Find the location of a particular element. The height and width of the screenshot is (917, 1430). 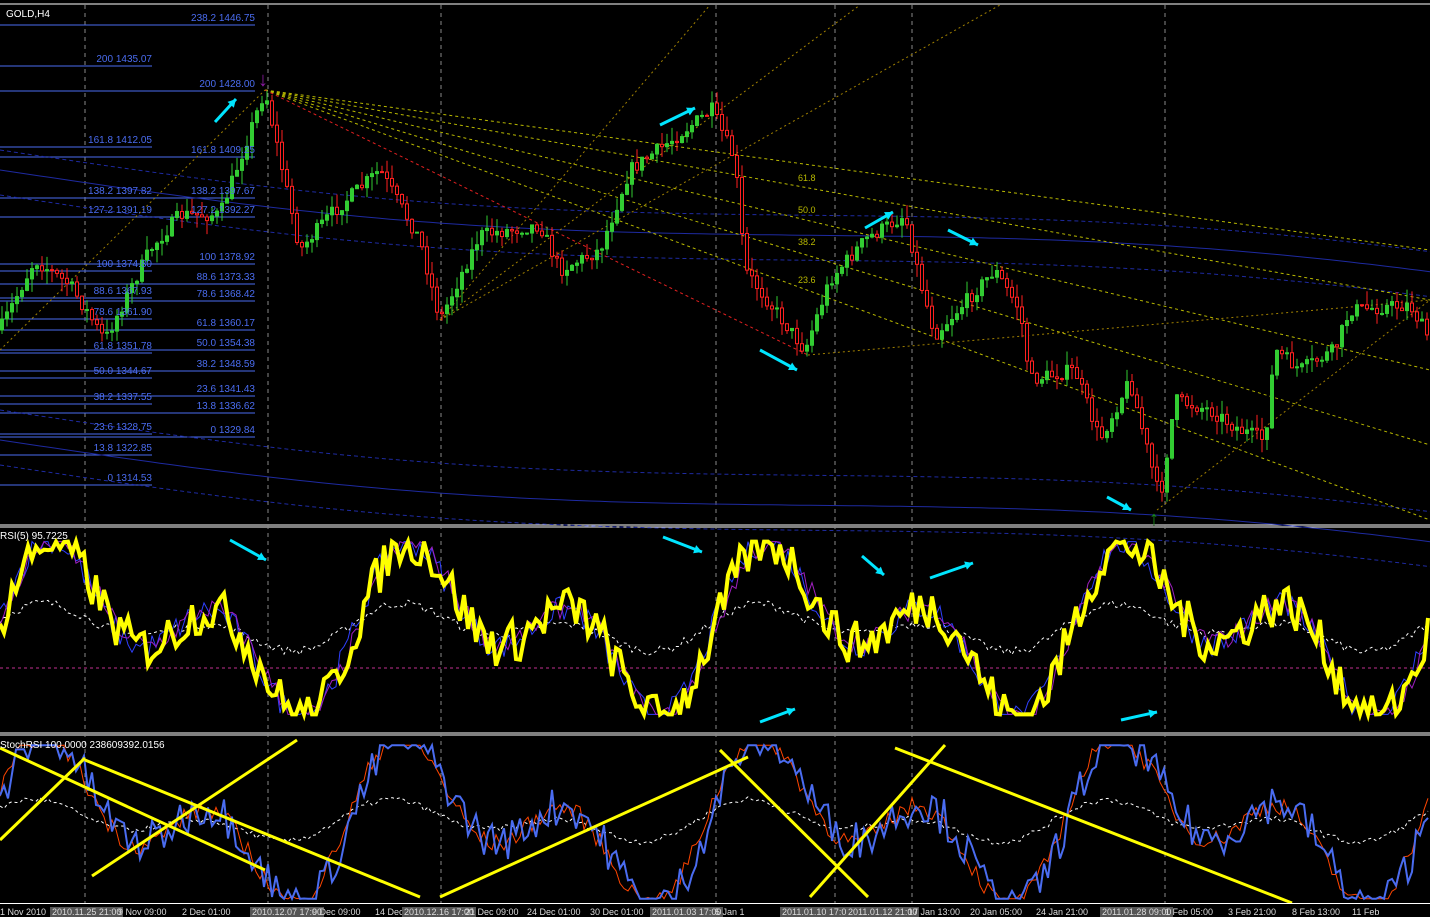

fib-label: 127.2 1391.19 is located at coordinates (120, 210).